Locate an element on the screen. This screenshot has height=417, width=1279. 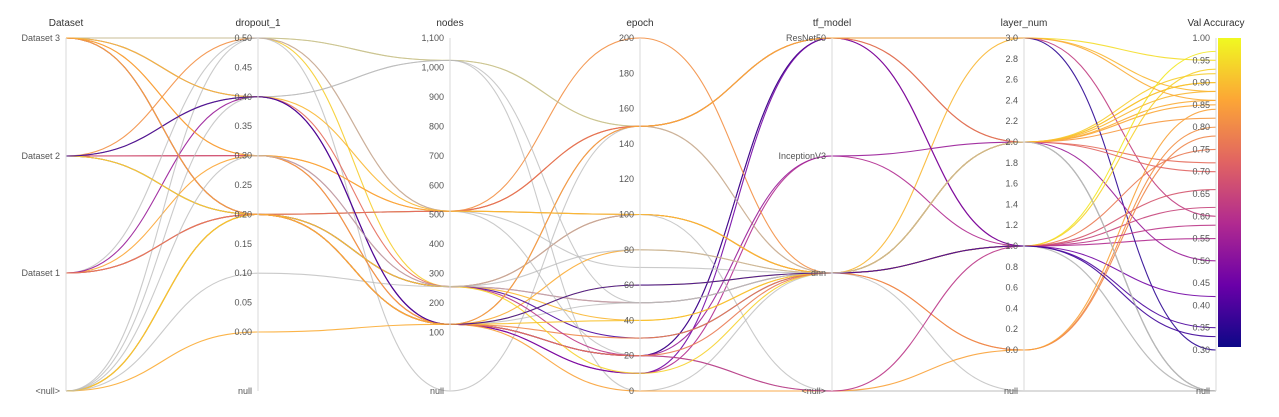
tick-label-dropout: 0.45 is located at coordinates (243, 67).